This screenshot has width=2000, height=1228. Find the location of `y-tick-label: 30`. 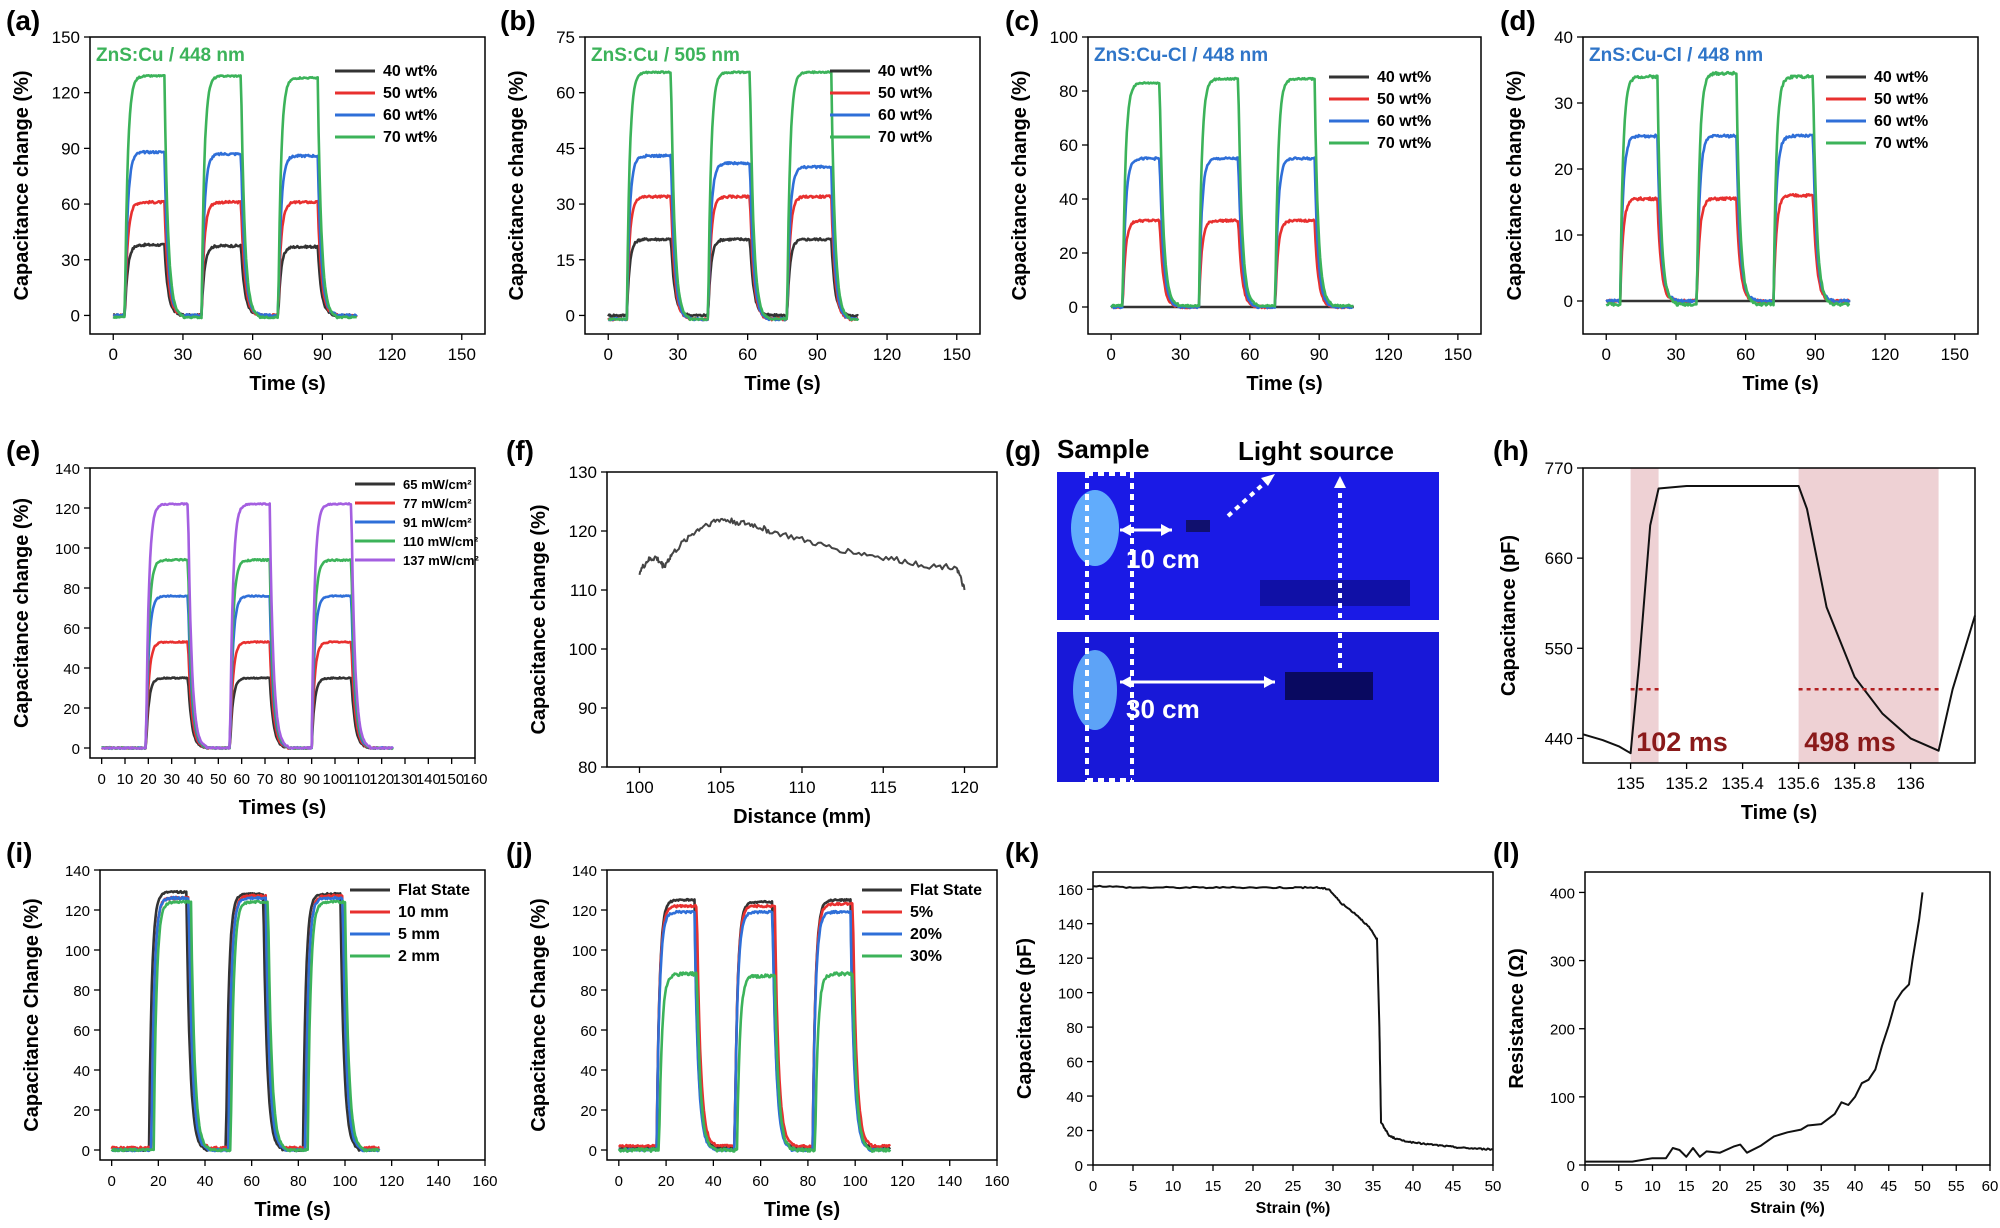

y-tick-label: 30 is located at coordinates (70, 260).